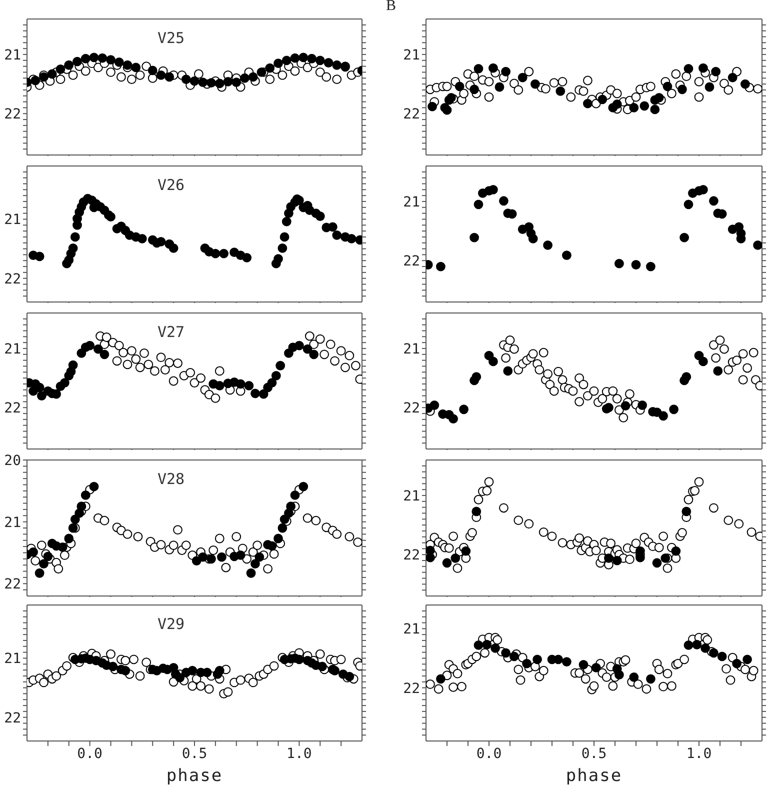 The height and width of the screenshot is (790, 769). Describe the element at coordinates (594, 754) in the screenshot. I see `x-tick-label: 0.5` at that location.